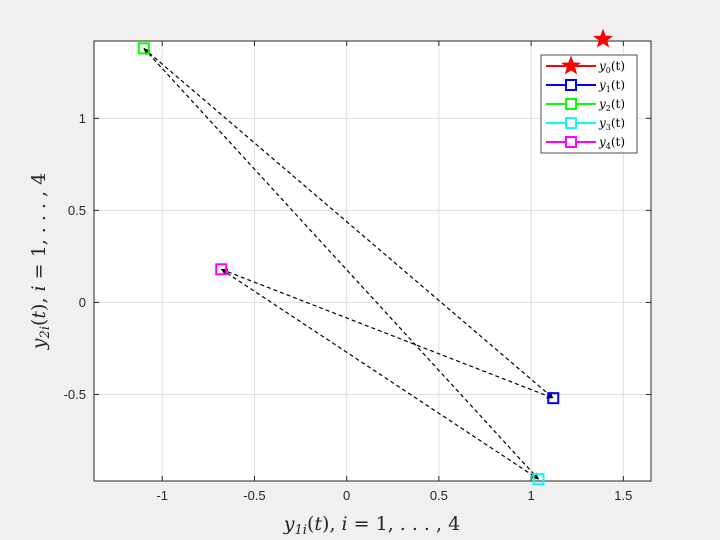  Describe the element at coordinates (585, 103) in the screenshot. I see `legend-items: y0(t) y1(t) y2(t) y3(t) y4(t)` at that location.